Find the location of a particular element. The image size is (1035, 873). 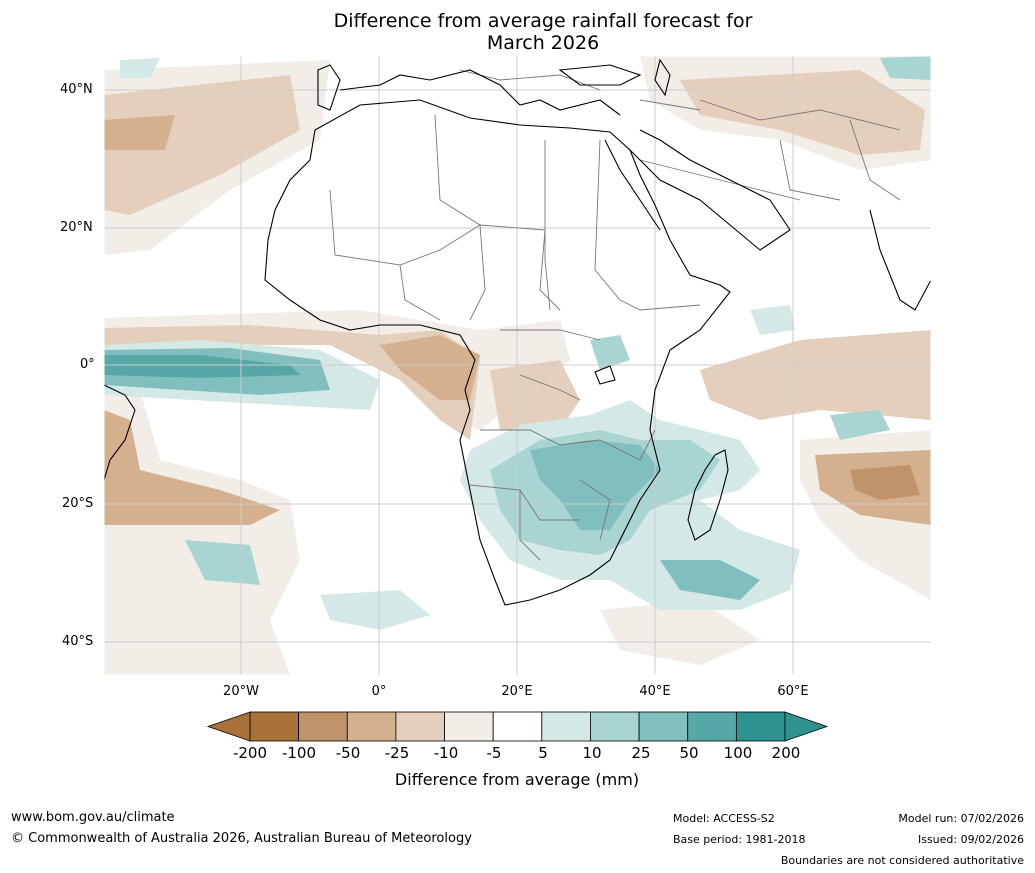

black-sea is located at coordinates (600, 75).